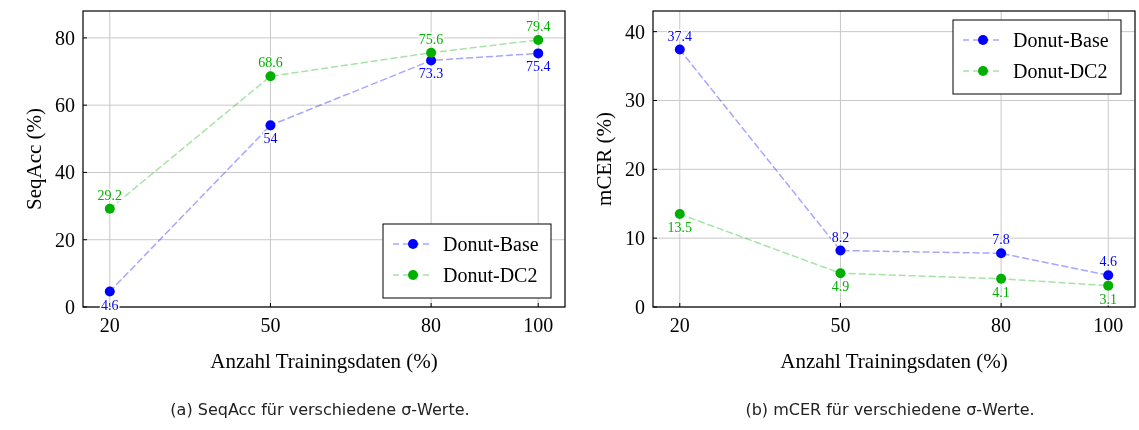 The height and width of the screenshot is (430, 1139). Describe the element at coordinates (840, 287) in the screenshot. I see `data-label: 4.9` at that location.